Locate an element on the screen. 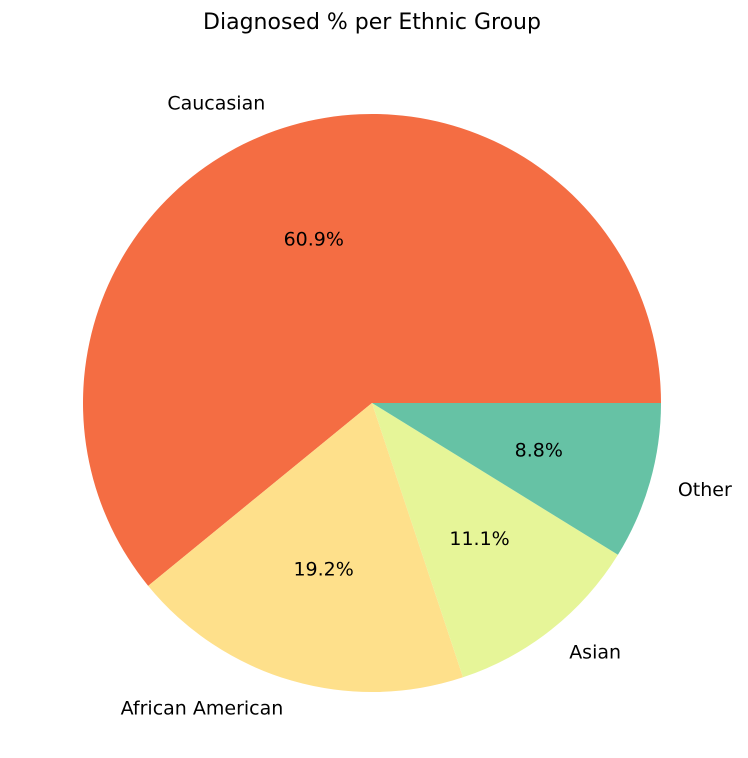 This screenshot has width=748, height=758. pct-label-other: 8.8% is located at coordinates (539, 450).